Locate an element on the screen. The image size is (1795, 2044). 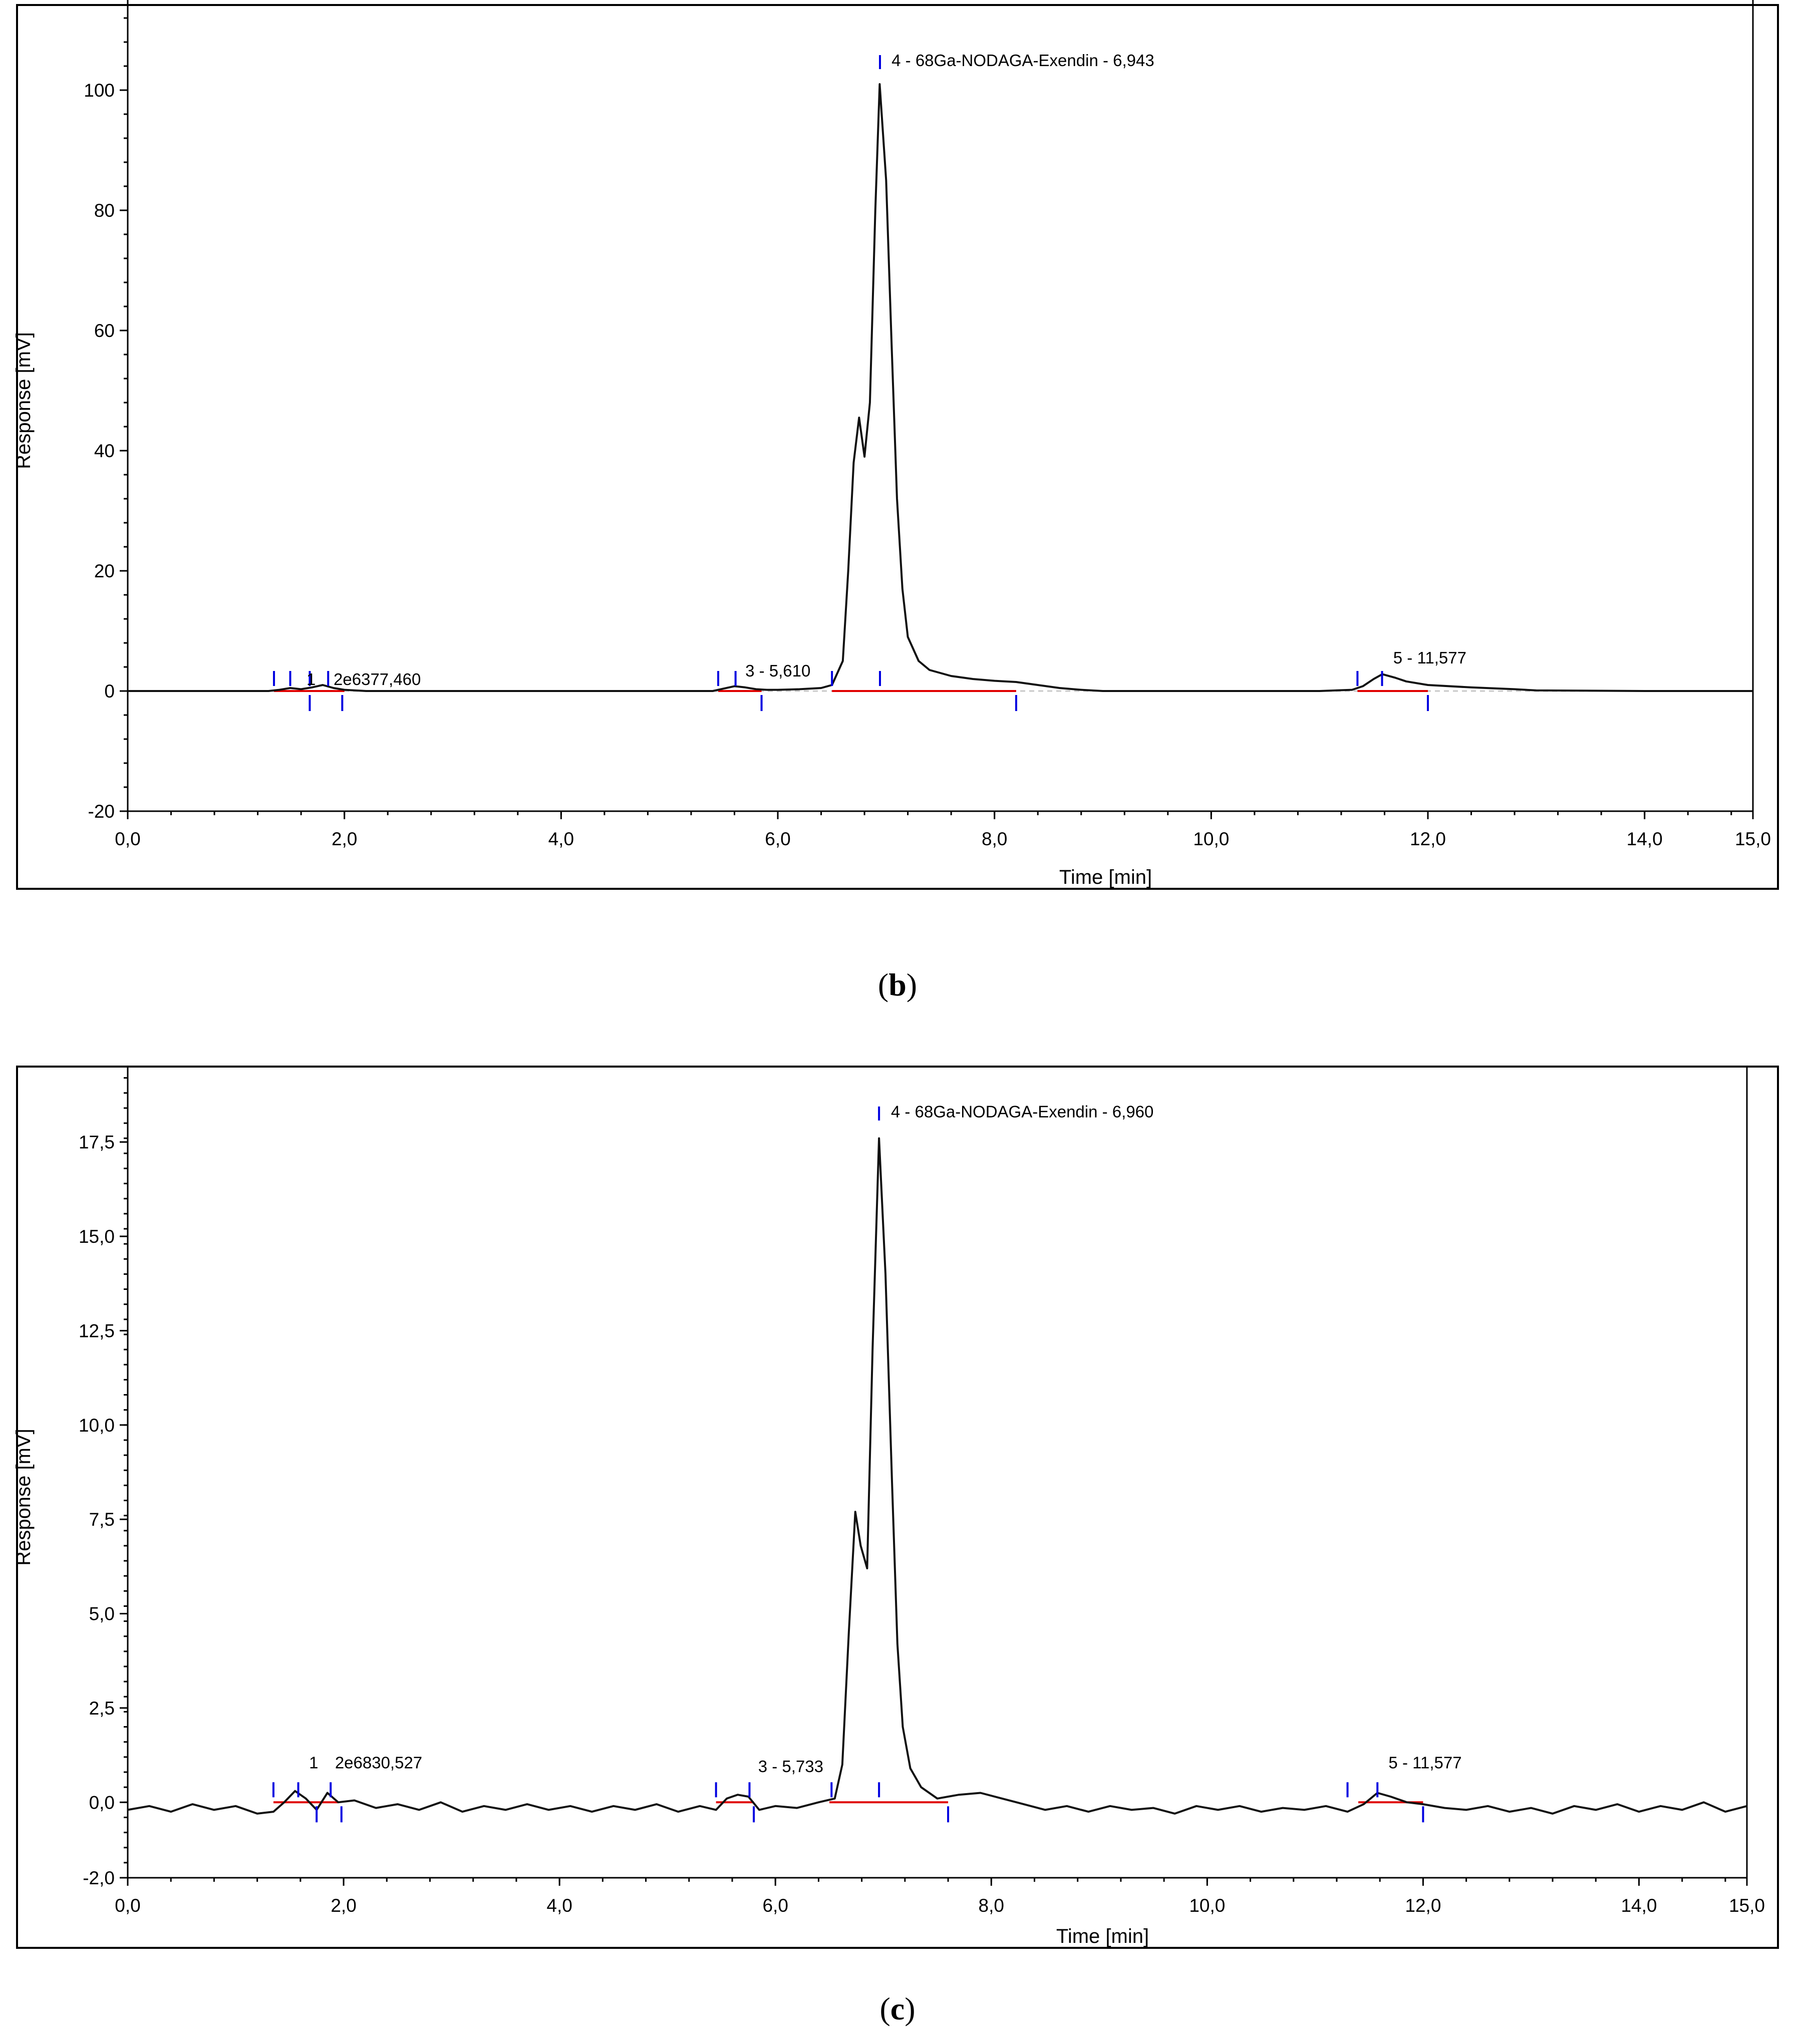
caption-c-letter: c is located at coordinates (897, 2008).